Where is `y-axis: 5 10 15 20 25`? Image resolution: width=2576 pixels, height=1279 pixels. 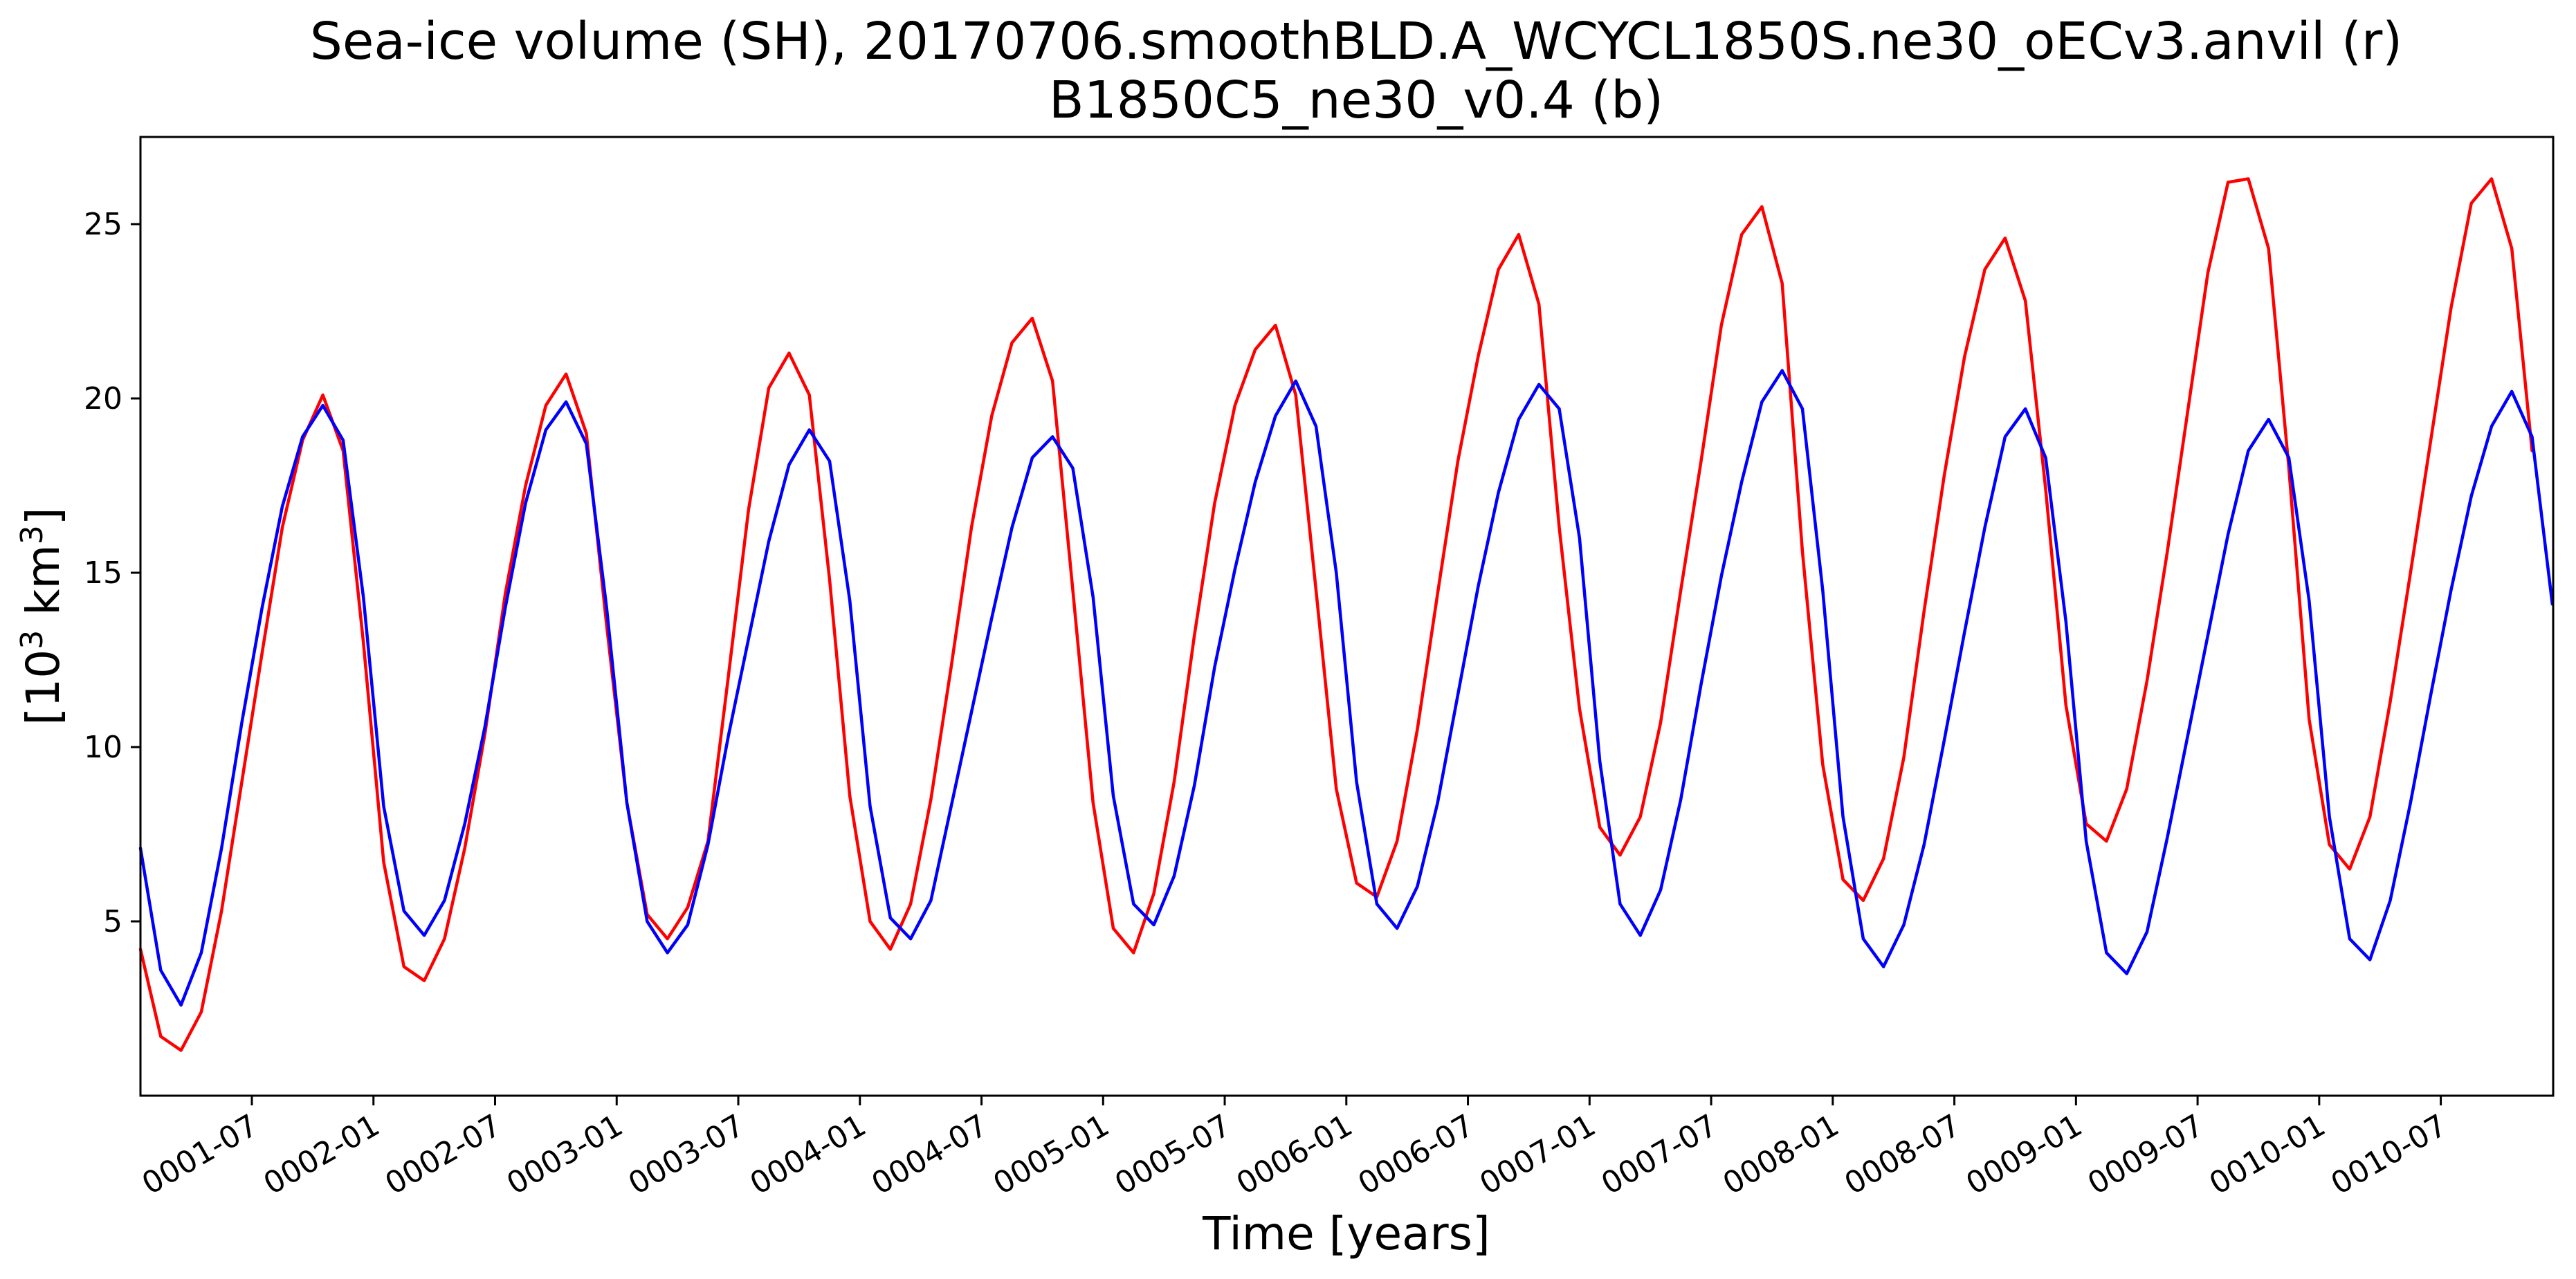
y-axis: 5 10 15 20 25 is located at coordinates (112, 573).